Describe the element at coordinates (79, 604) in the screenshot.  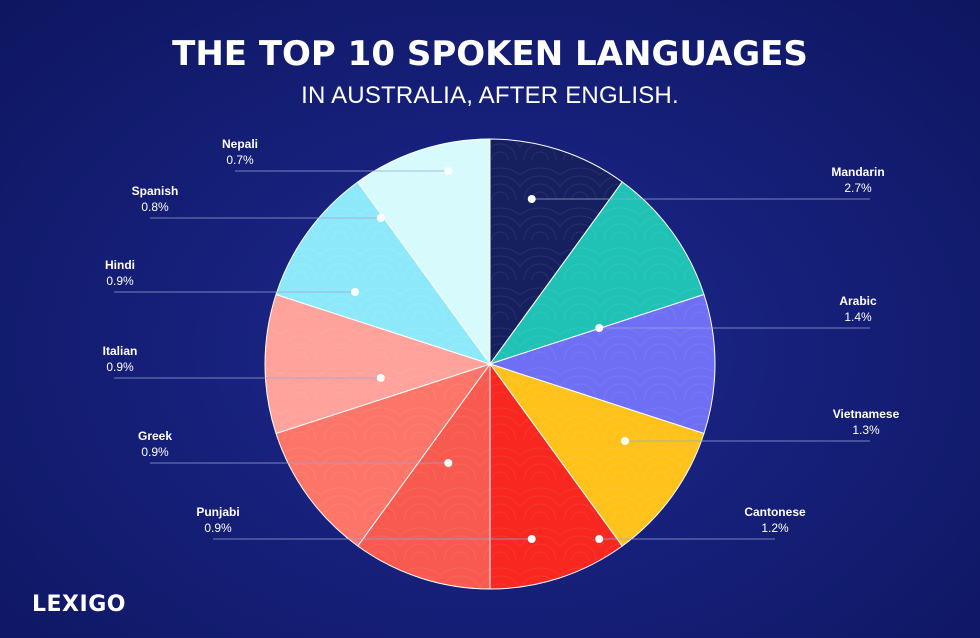
I see `lexigo-logo: LEXIGO` at that location.